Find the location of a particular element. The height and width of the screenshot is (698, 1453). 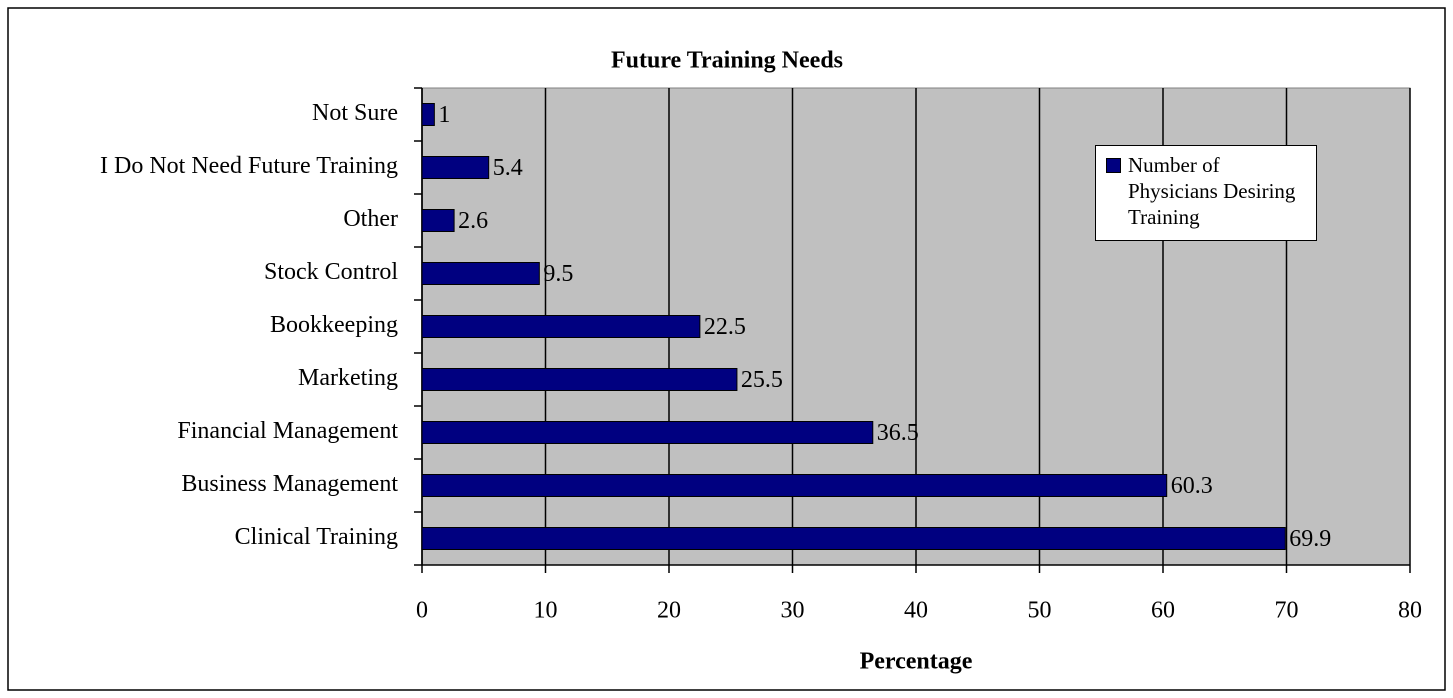

x-tick-label: 0 is located at coordinates (422, 611).